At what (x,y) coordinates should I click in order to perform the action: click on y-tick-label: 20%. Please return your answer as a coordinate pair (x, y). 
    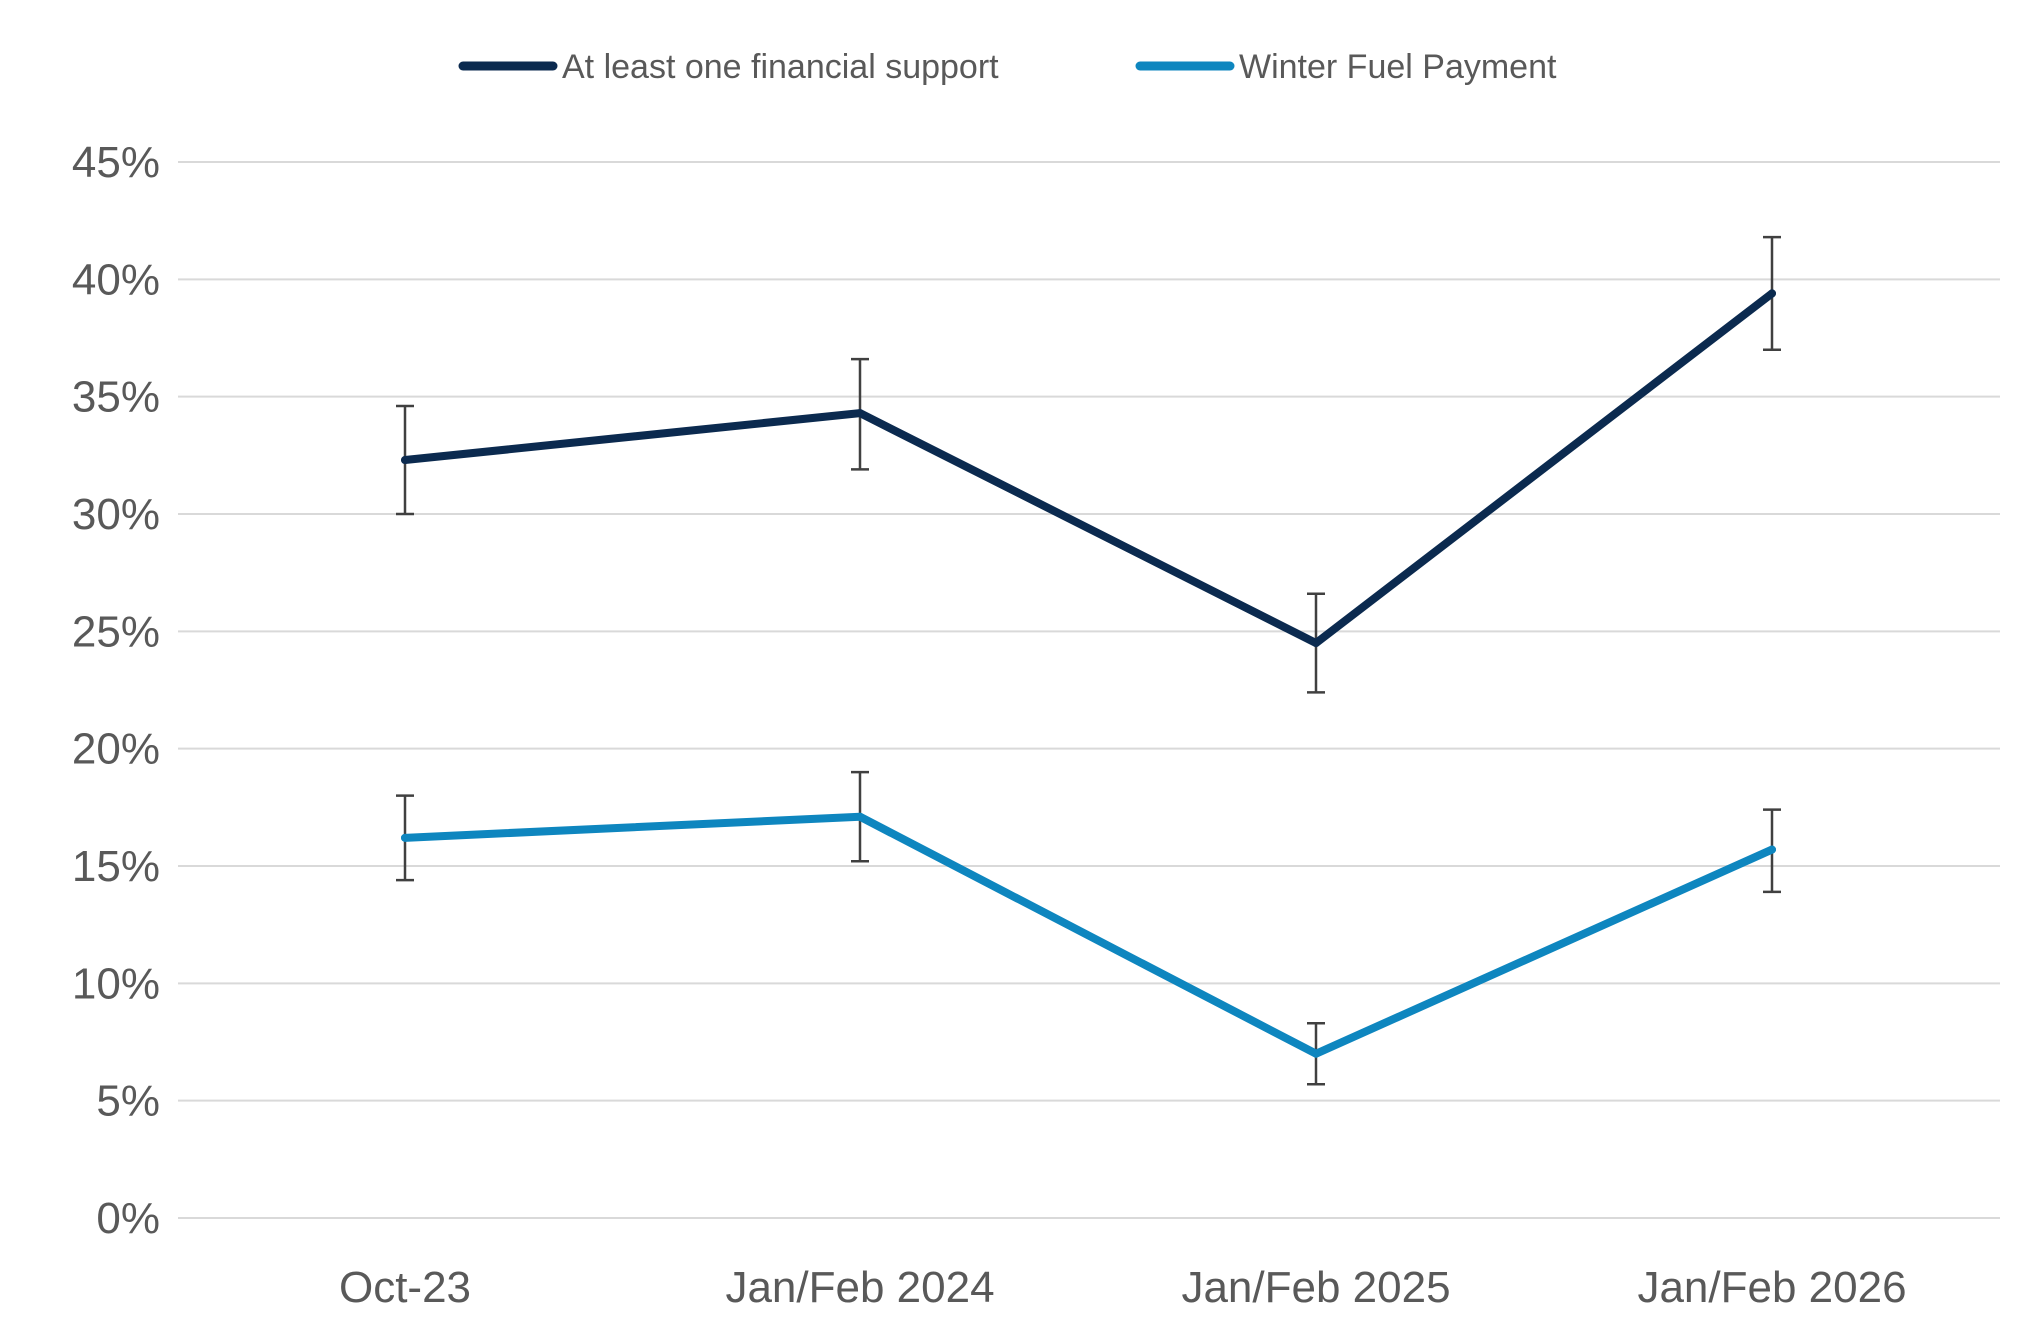
    Looking at the image, I should click on (116, 749).